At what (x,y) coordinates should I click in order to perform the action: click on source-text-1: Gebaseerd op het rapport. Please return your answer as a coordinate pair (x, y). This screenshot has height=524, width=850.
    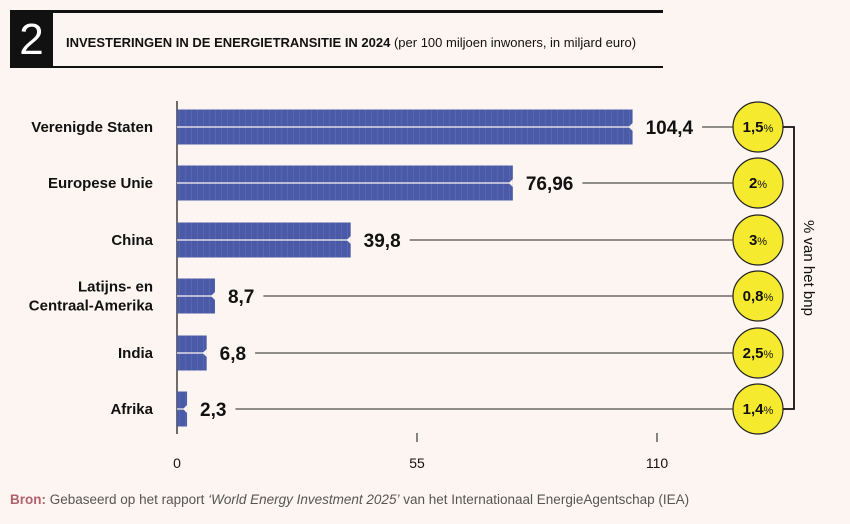
    Looking at the image, I should click on (127, 499).